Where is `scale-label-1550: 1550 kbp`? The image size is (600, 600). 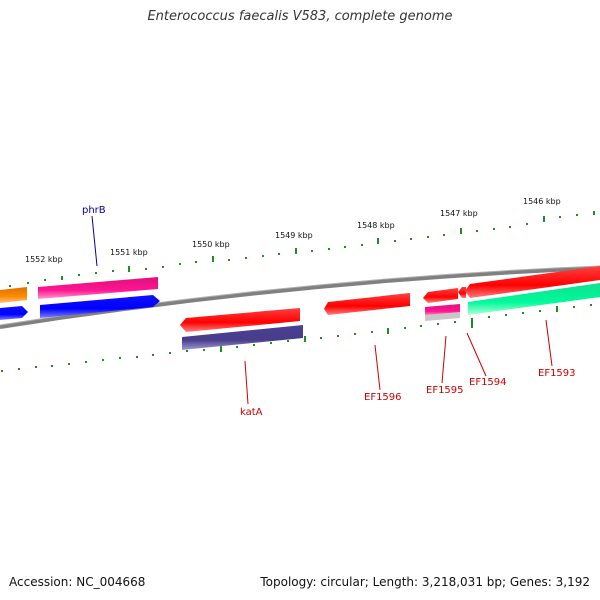
scale-label-1550: 1550 kbp is located at coordinates (211, 244).